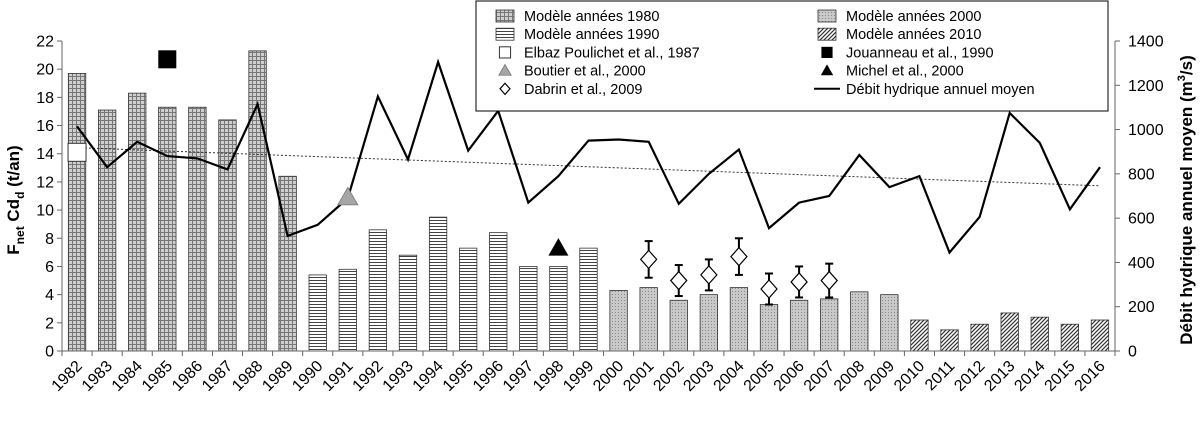 This screenshot has width=1200, height=441. What do you see at coordinates (759, 376) in the screenshot?
I see `x-tick-label-2005: 2005` at bounding box center [759, 376].